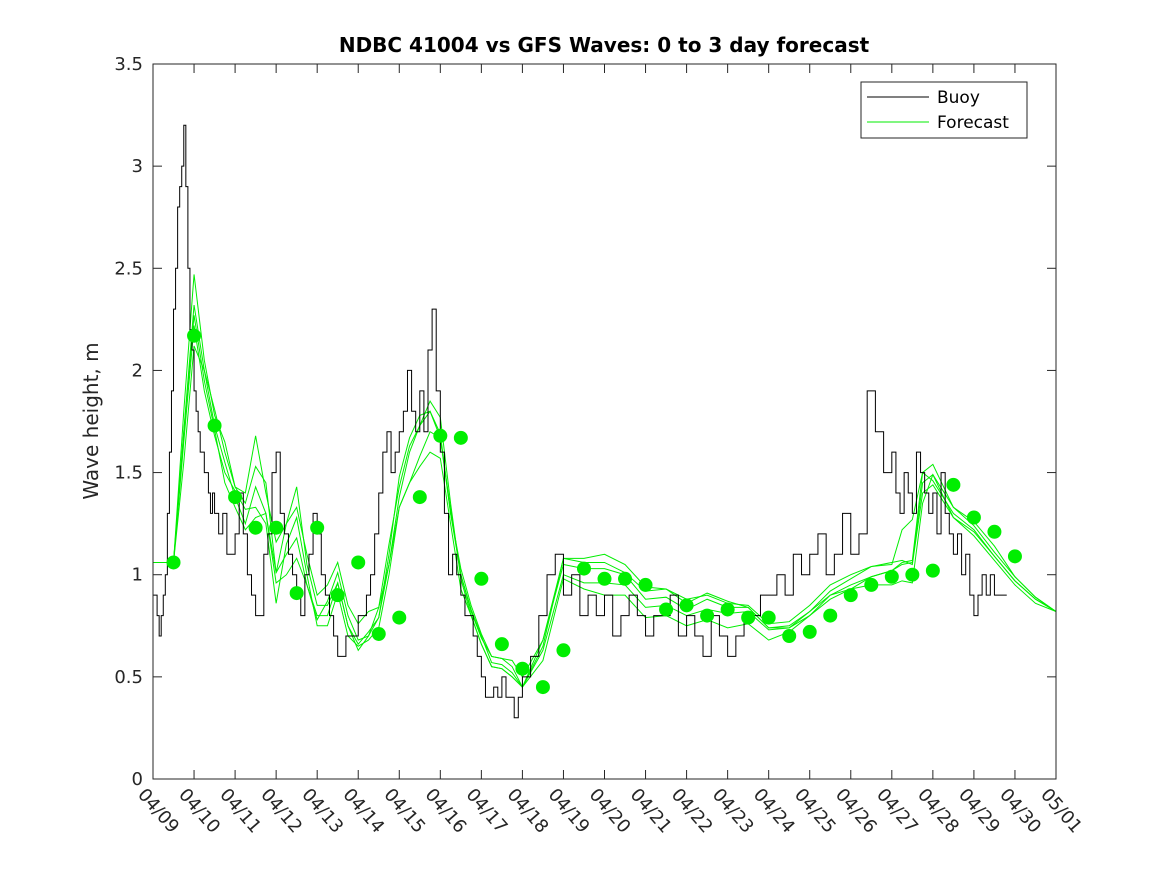 The height and width of the screenshot is (875, 1167). What do you see at coordinates (137, 166) in the screenshot?
I see `y-tick-label: 3` at bounding box center [137, 166].